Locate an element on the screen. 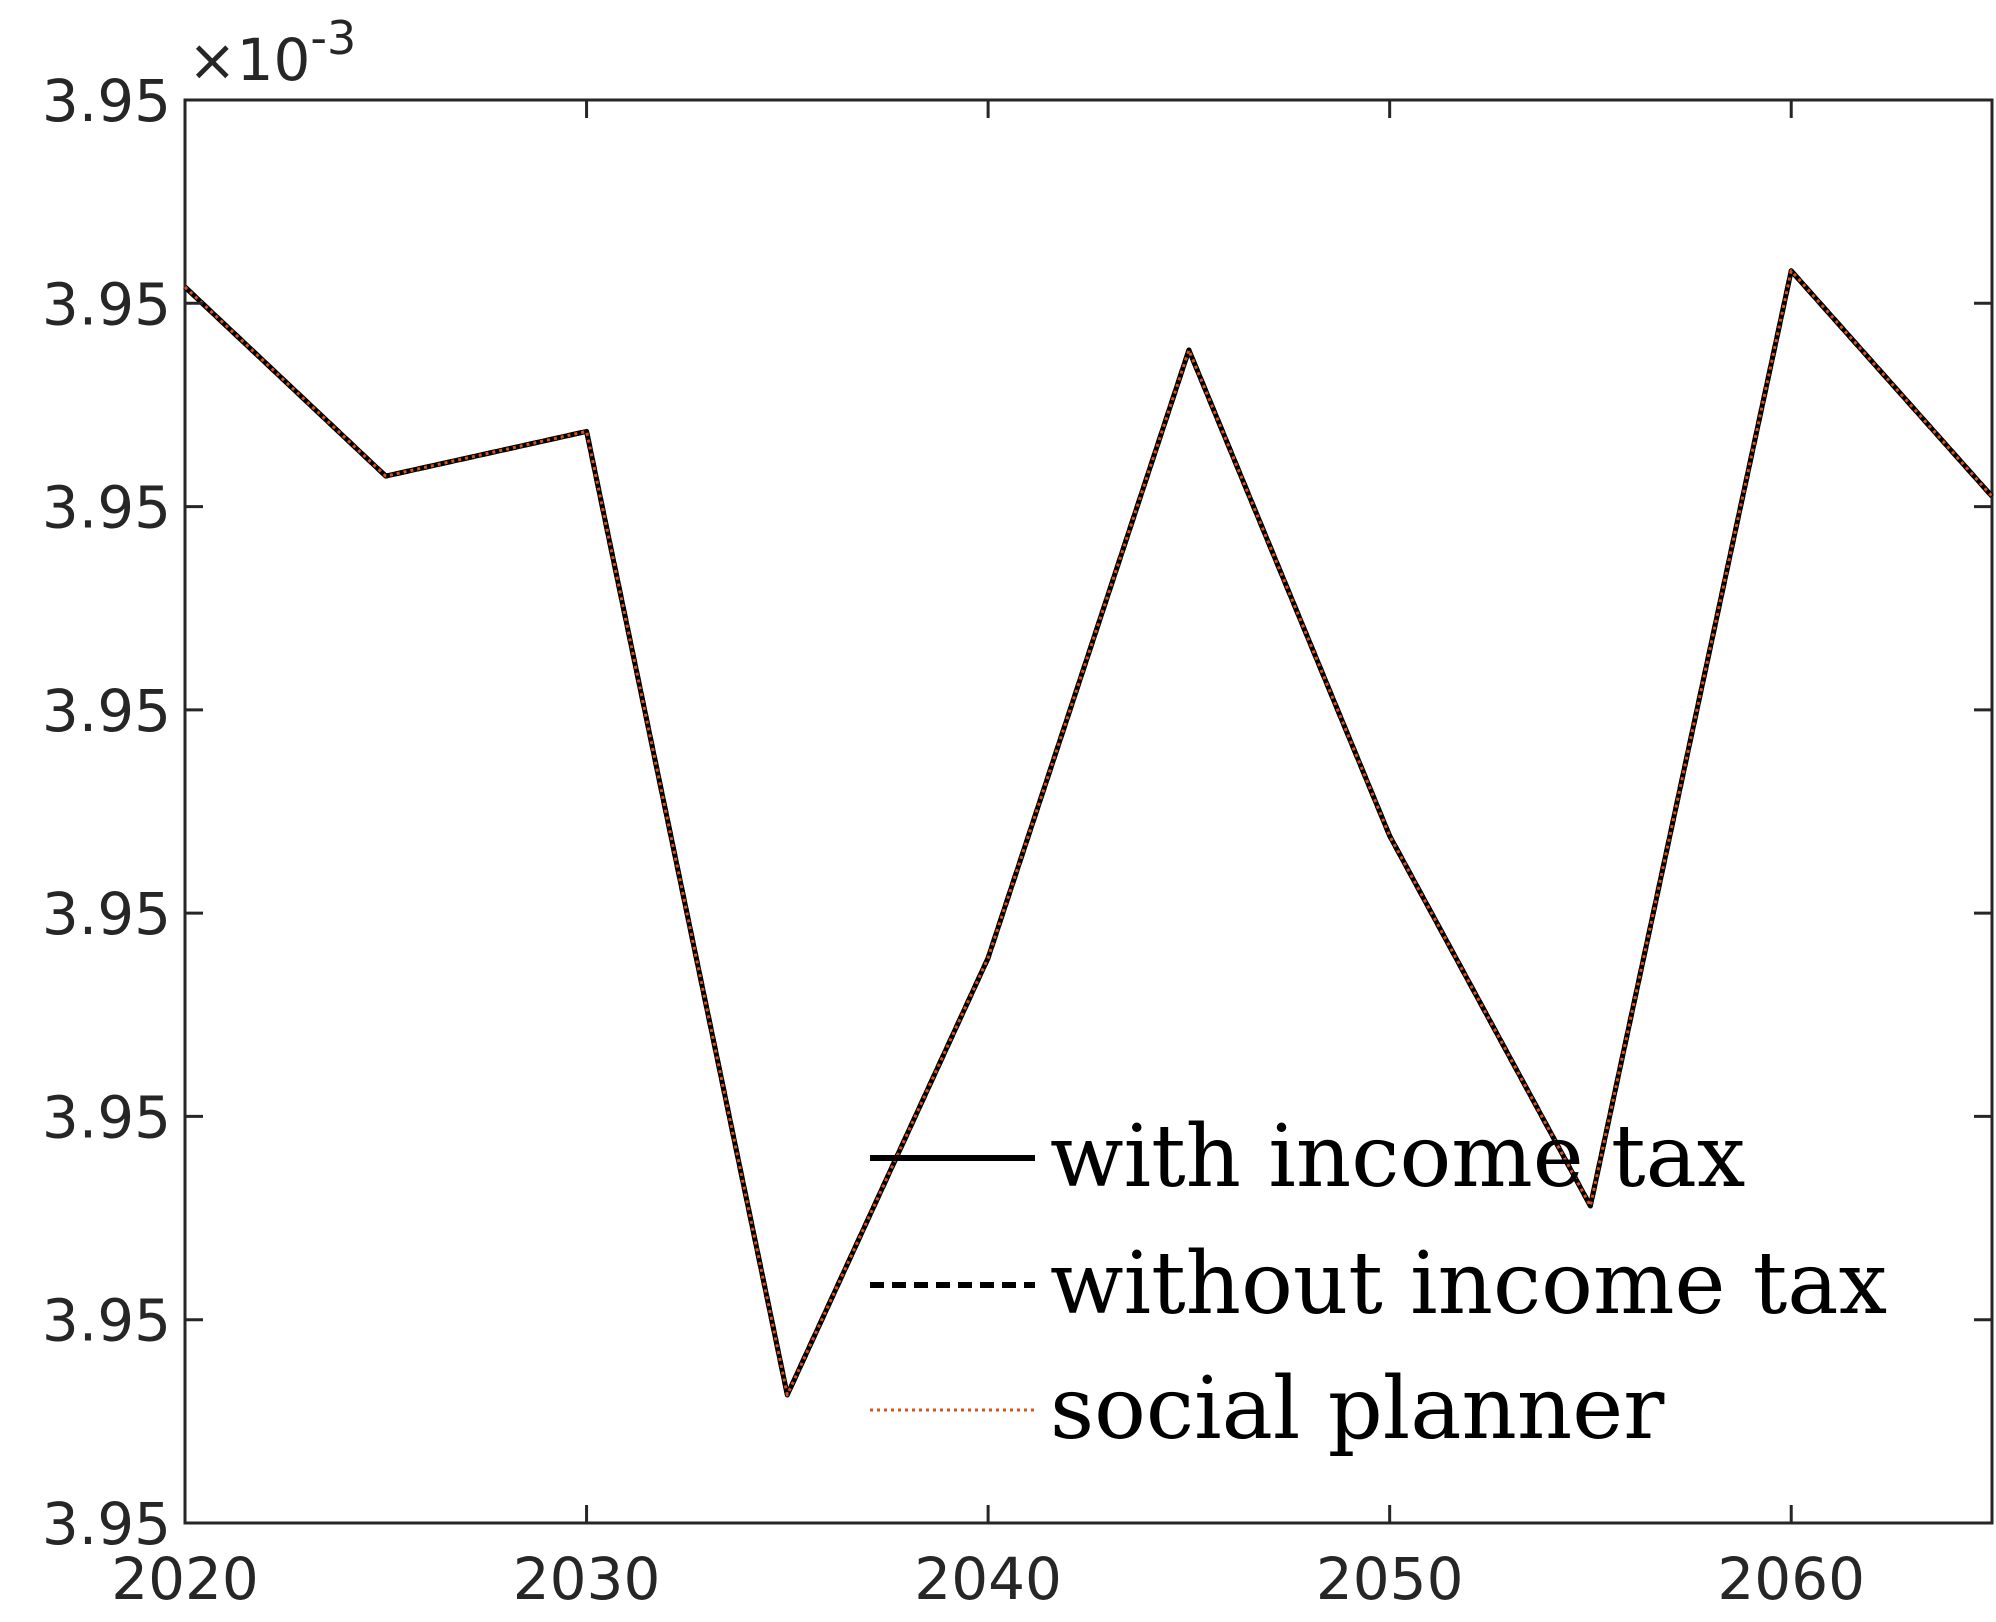 The width and height of the screenshot is (1996, 1622). y-axis-exponent-base: ×10 is located at coordinates (249, 60).